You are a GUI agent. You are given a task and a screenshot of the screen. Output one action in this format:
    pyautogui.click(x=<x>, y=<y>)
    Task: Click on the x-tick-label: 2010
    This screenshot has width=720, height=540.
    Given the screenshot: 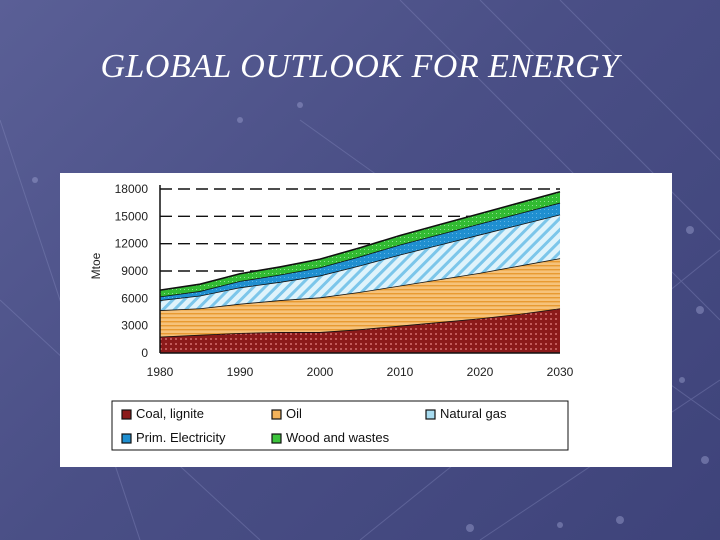 What is the action you would take?
    pyautogui.click(x=400, y=372)
    